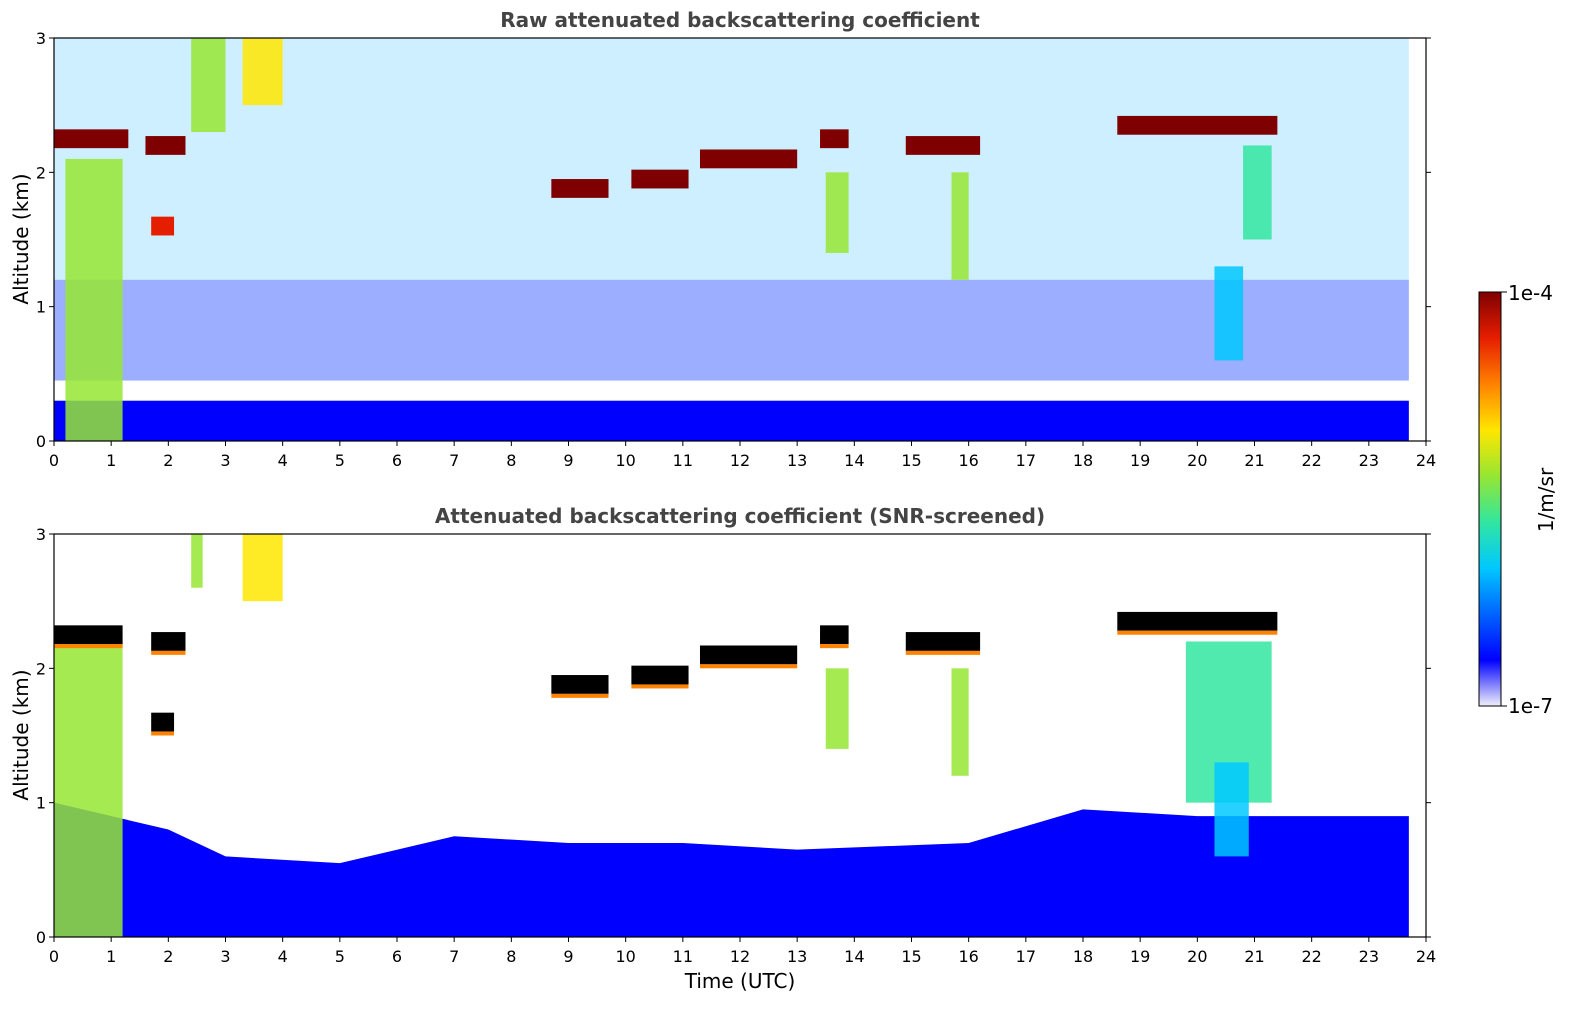 The image size is (1595, 1020). I want to click on x-tick-label: 22, so click(1311, 956).